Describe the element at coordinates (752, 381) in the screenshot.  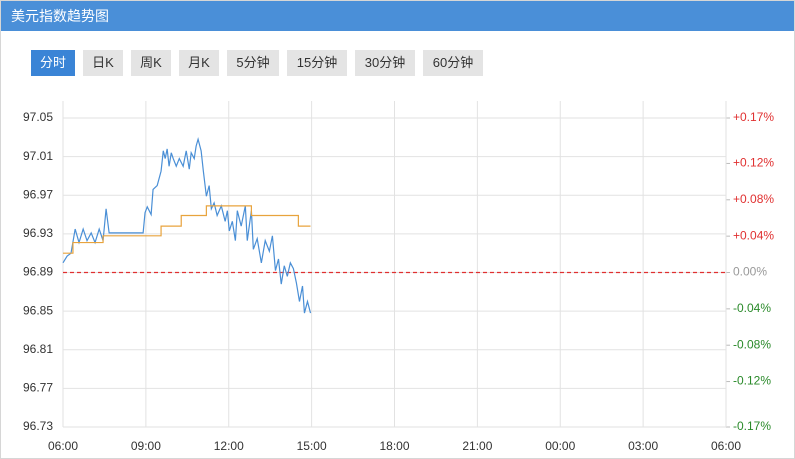
I see `y2-tick-label: -0.12%` at that location.